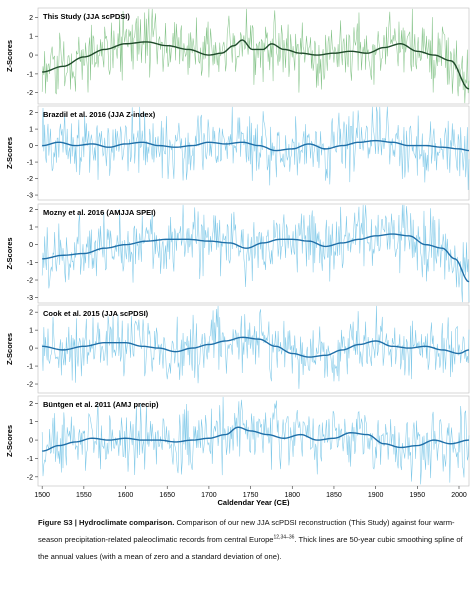 This screenshot has height=600, width=476. What do you see at coordinates (459, 495) in the screenshot?
I see `x-tick-label: 2000` at bounding box center [459, 495].